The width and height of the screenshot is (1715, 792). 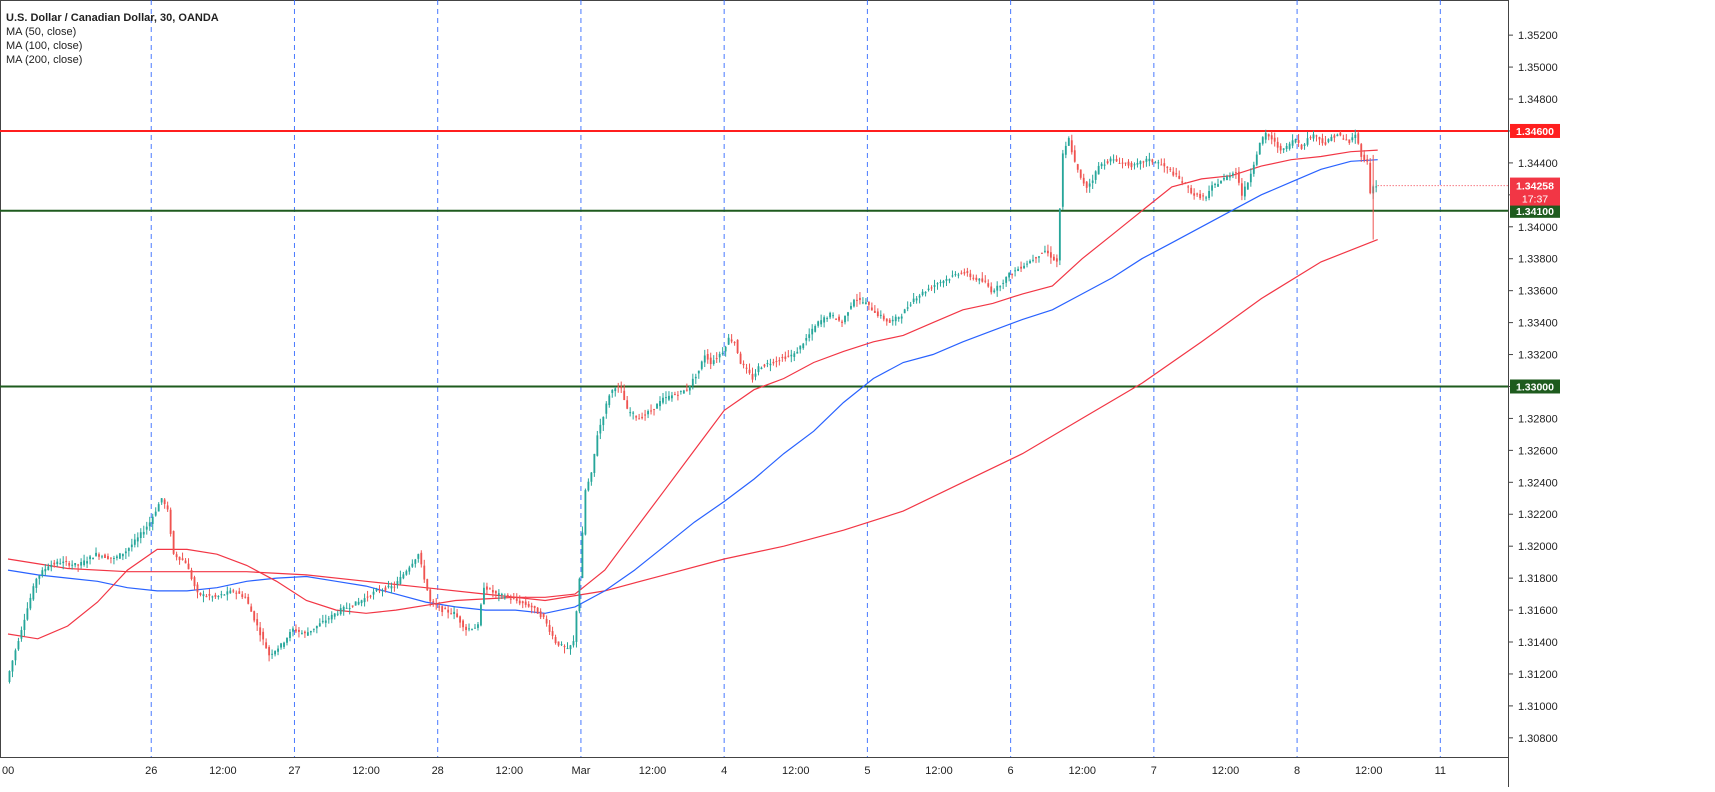 I want to click on horizontal-level-label: 1.34100, so click(x=1535, y=212).